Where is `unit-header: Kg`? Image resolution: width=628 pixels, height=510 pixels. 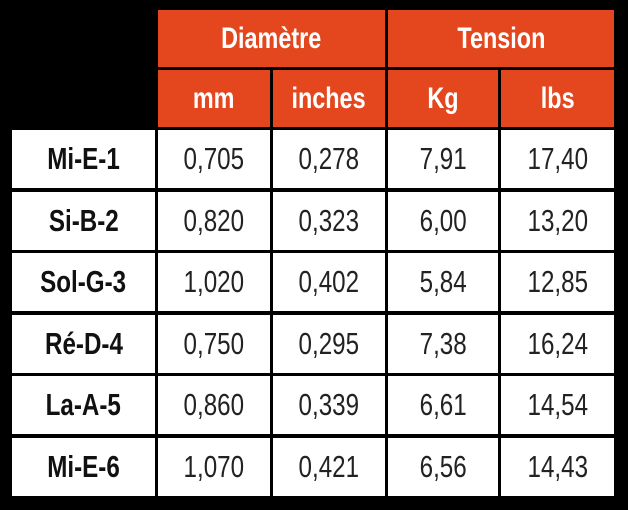
unit-header: Kg is located at coordinates (443, 98).